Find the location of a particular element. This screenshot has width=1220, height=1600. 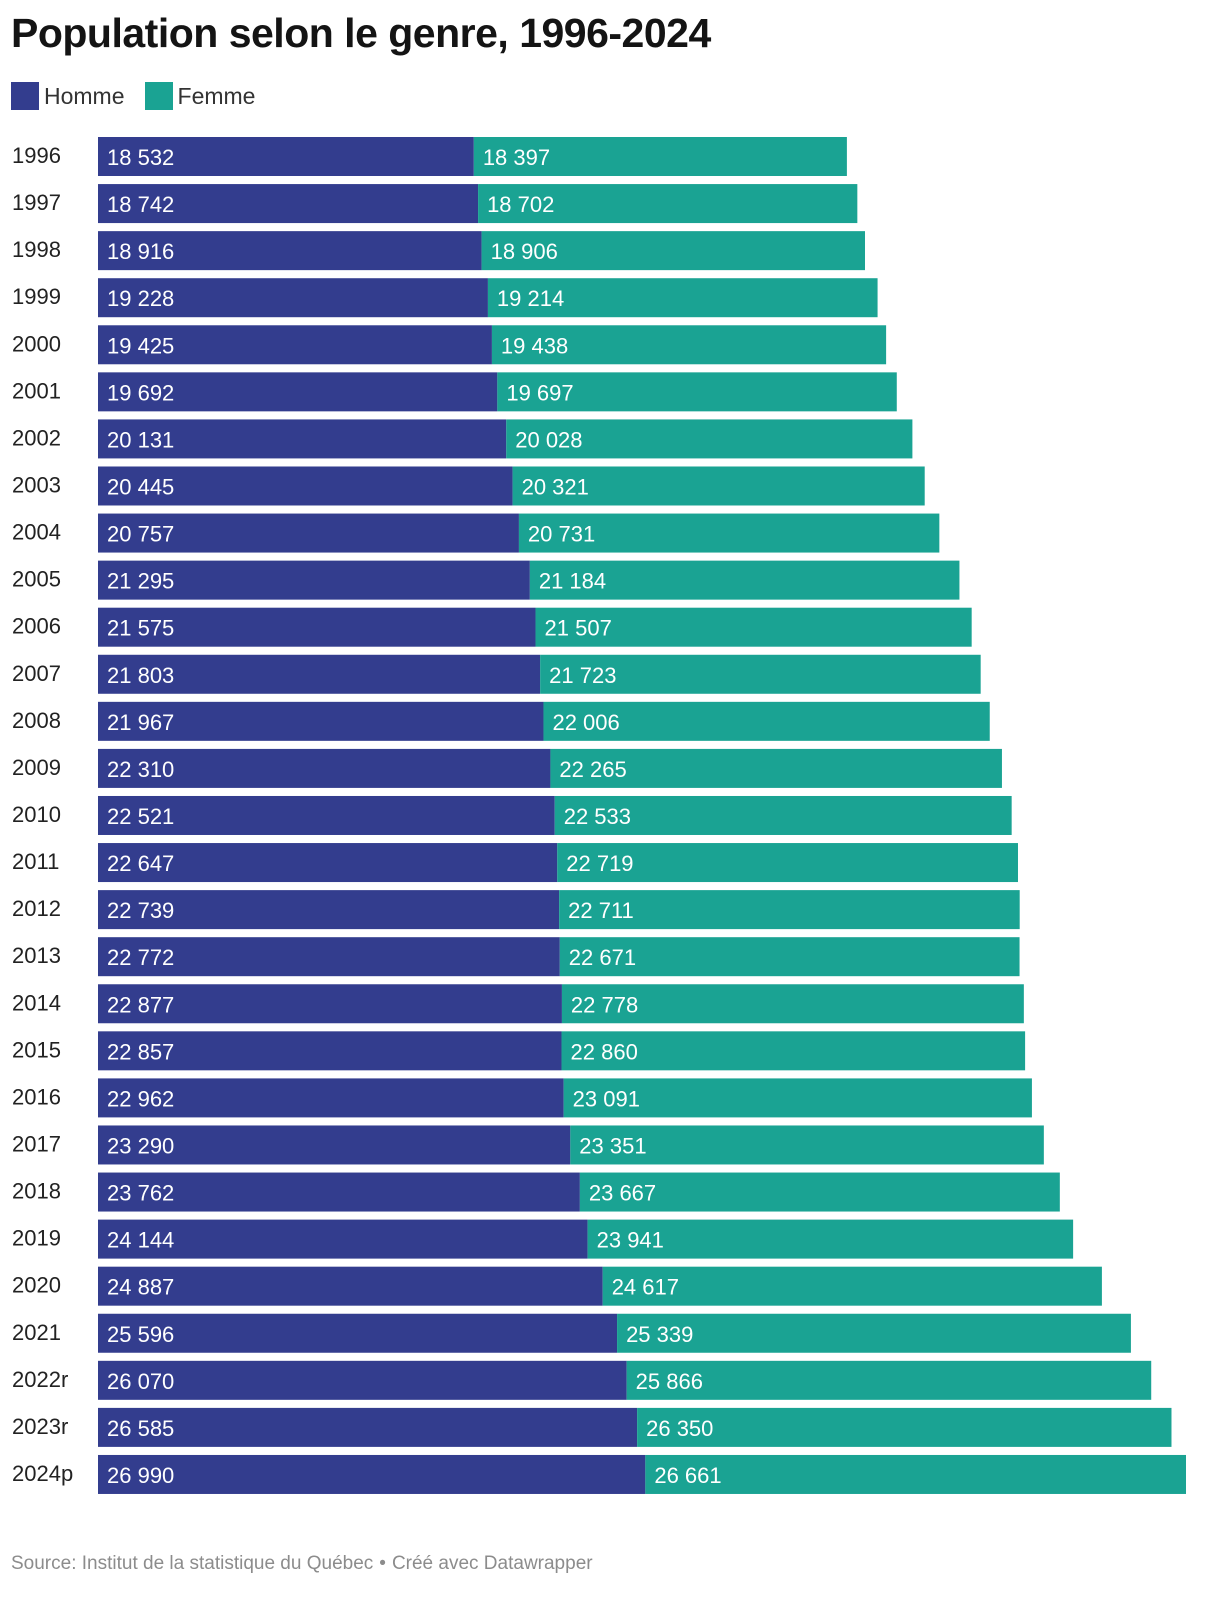

bar-row-2015: 2015 22 857 22 860 is located at coordinates (519, 1051).